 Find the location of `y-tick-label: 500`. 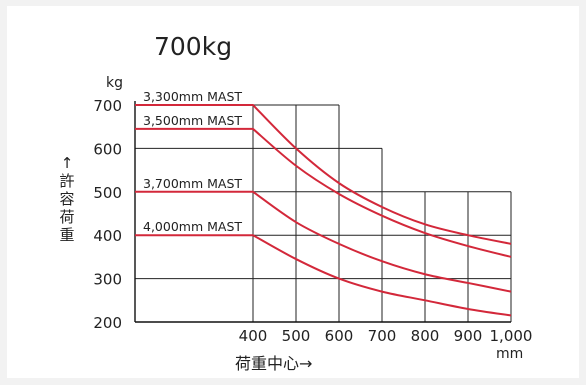

y-tick-label: 500 is located at coordinates (107, 193).